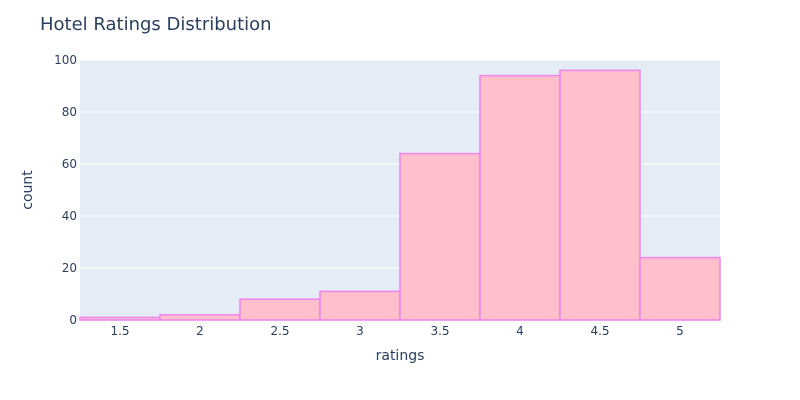  Describe the element at coordinates (69, 268) in the screenshot. I see `y-tick-label: 20` at that location.